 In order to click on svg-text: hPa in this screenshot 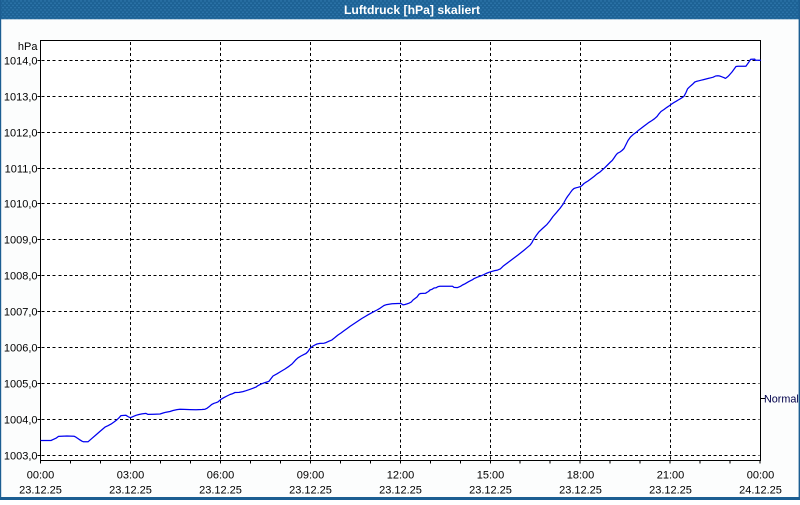, I will do `click(28, 47)`.